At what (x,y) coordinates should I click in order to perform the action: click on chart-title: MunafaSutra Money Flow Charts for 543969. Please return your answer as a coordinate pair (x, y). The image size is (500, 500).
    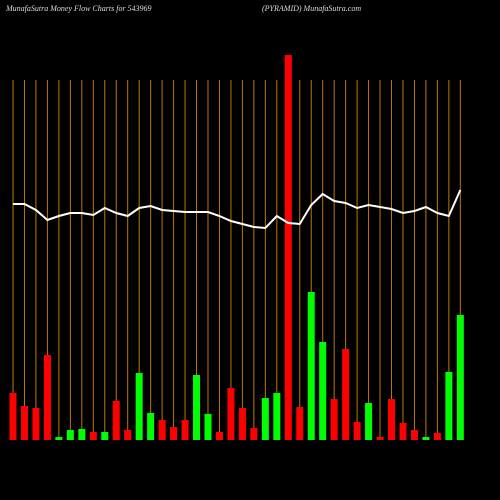
    Looking at the image, I should click on (78, 8).